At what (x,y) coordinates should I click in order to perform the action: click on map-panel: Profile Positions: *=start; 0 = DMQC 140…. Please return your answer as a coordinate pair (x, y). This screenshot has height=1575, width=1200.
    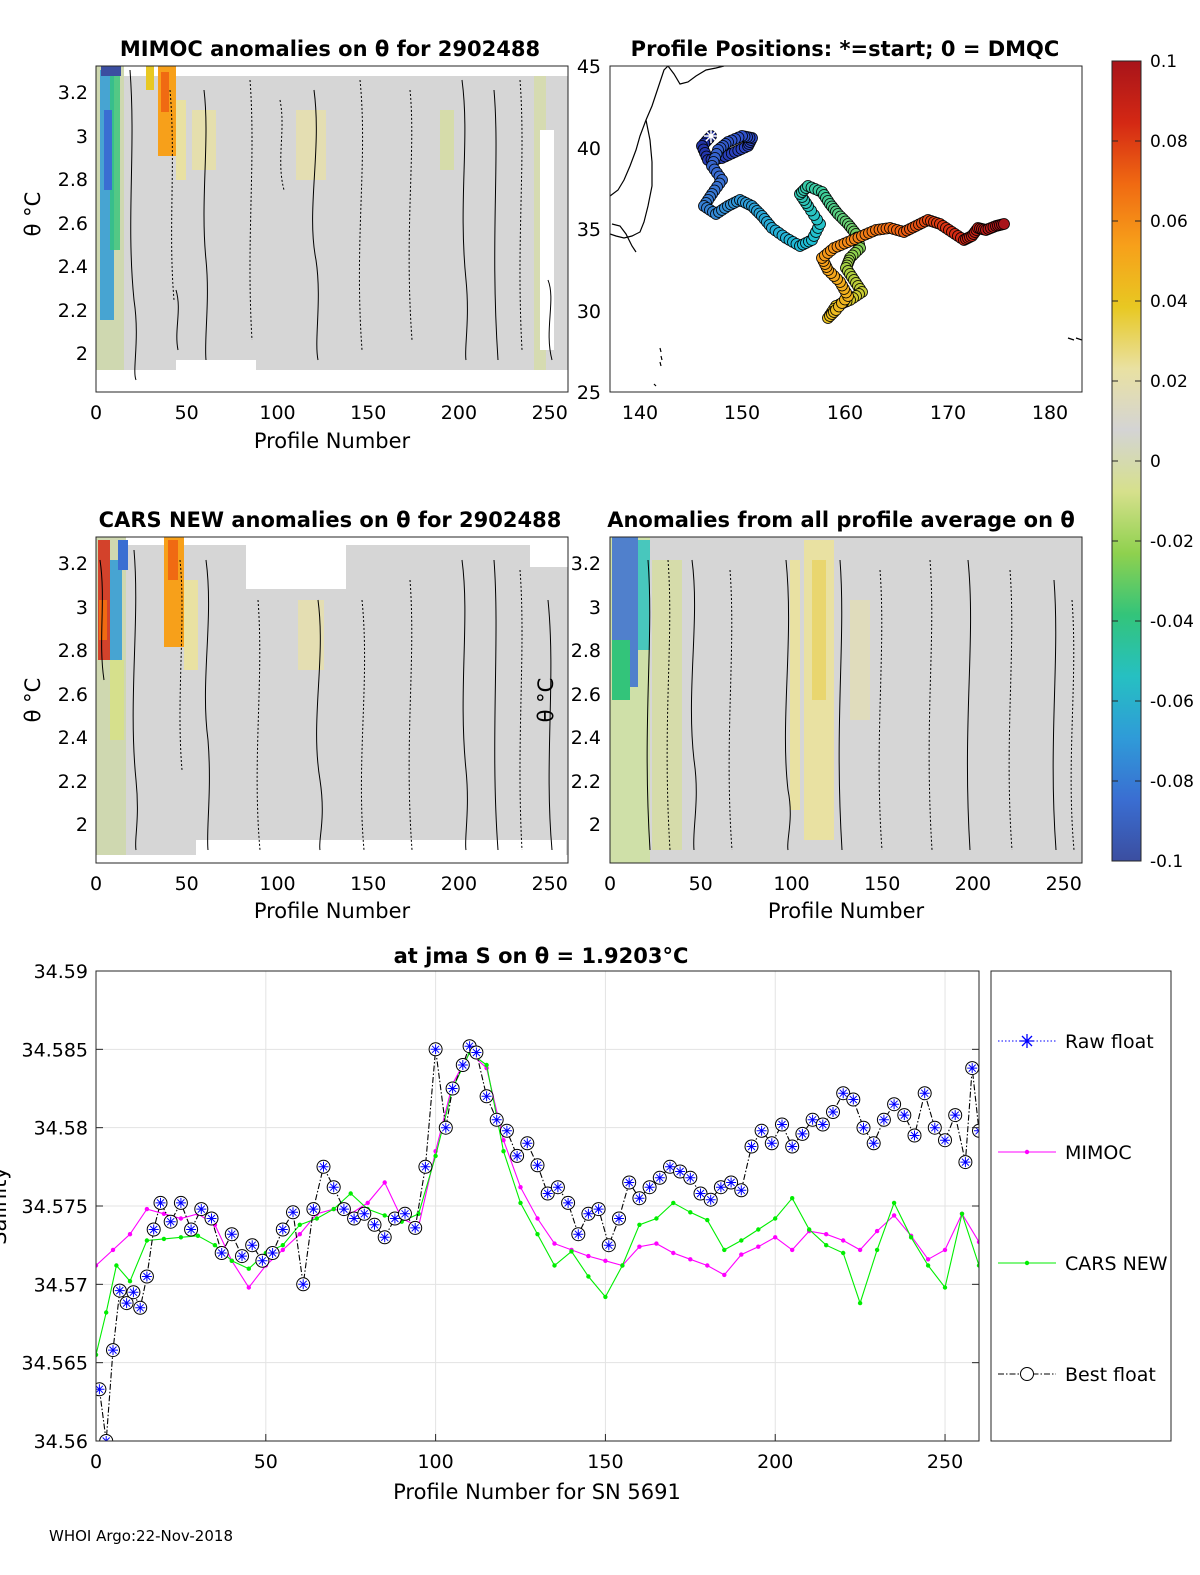
    Looking at the image, I should click on (830, 230).